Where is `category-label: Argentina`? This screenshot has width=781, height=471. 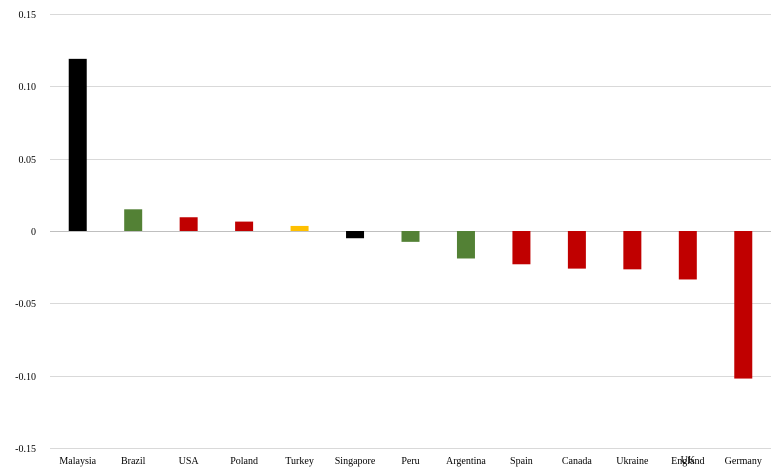 category-label: Argentina is located at coordinates (466, 461).